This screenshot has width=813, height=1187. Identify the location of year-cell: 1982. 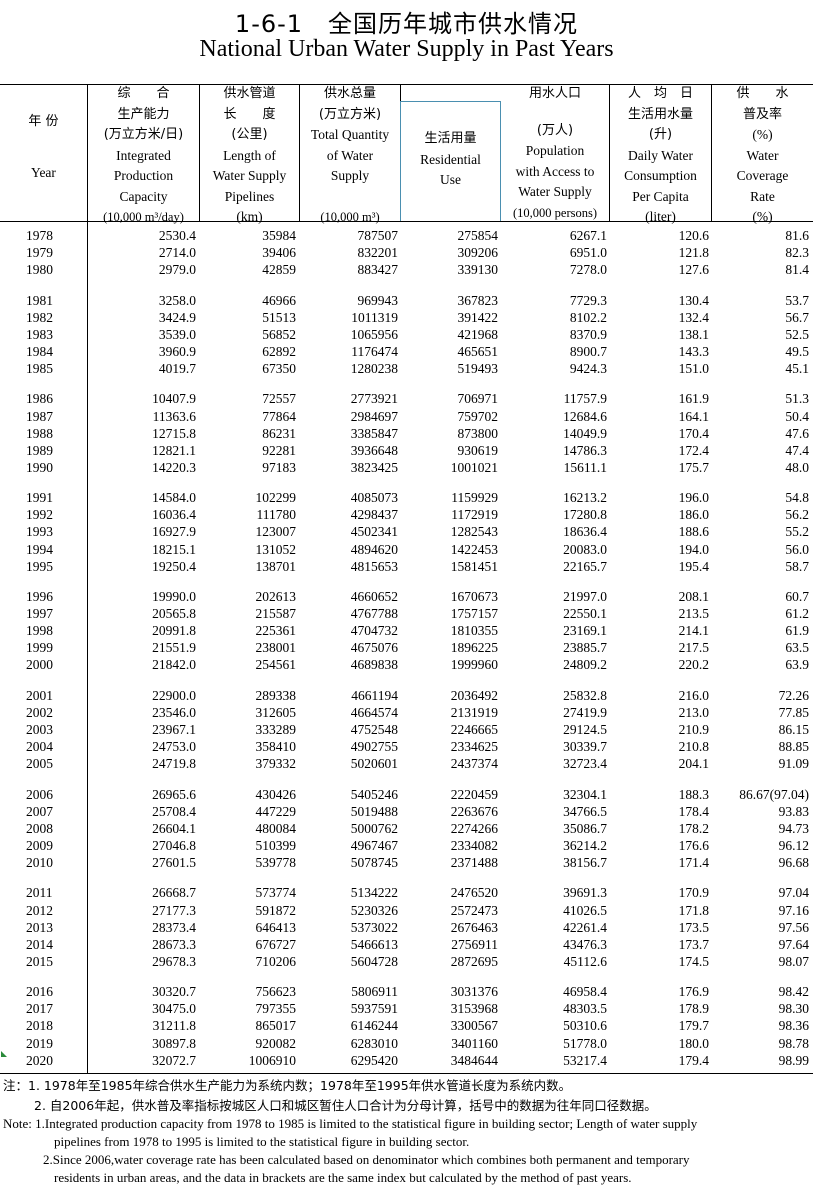
(39, 317).